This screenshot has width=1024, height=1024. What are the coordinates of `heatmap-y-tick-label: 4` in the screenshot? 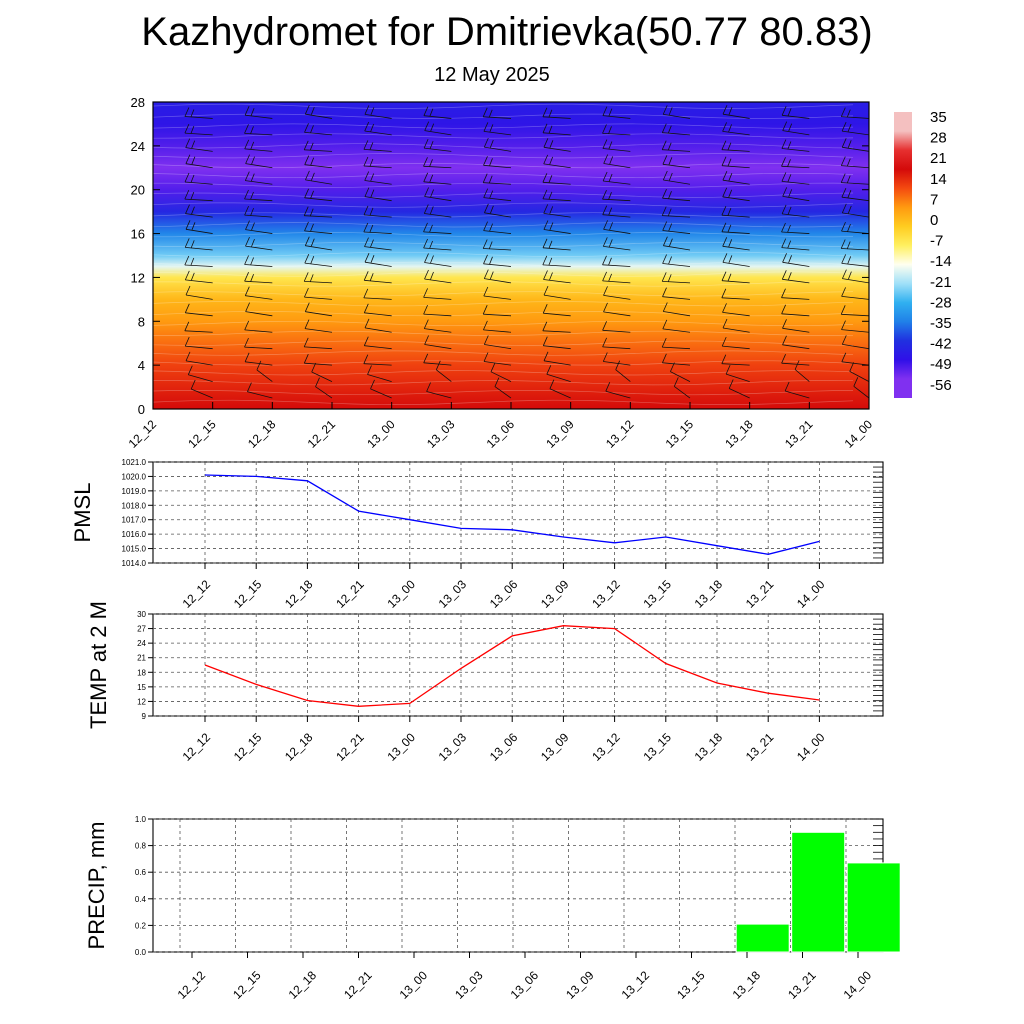 It's located at (141, 365).